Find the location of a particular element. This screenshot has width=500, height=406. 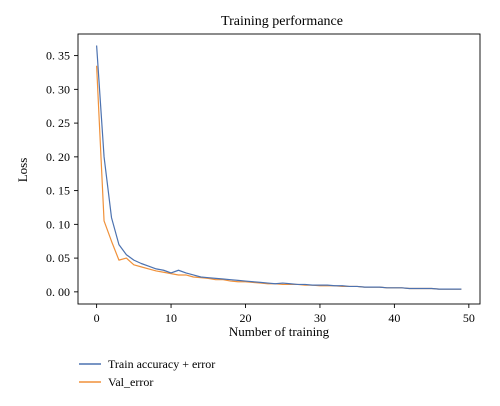

x-tick-label: 0 is located at coordinates (97, 318).